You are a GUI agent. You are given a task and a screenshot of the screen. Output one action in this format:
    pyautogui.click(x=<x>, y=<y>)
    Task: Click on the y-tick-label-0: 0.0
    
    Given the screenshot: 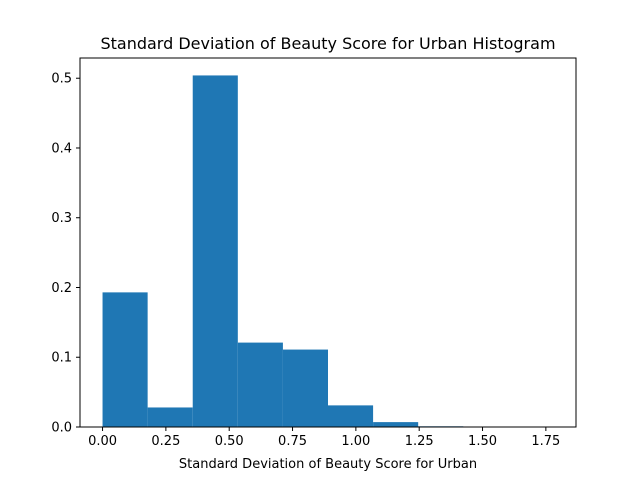 What is the action you would take?
    pyautogui.click(x=61, y=428)
    